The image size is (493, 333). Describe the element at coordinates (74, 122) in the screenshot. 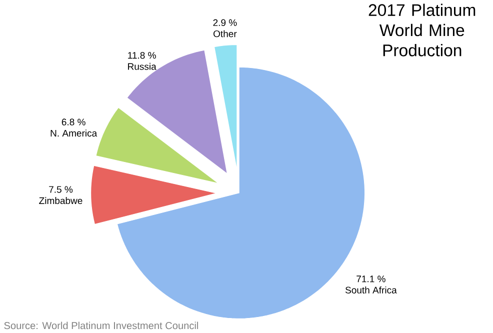

I see `data-label: 6.8 %` at that location.